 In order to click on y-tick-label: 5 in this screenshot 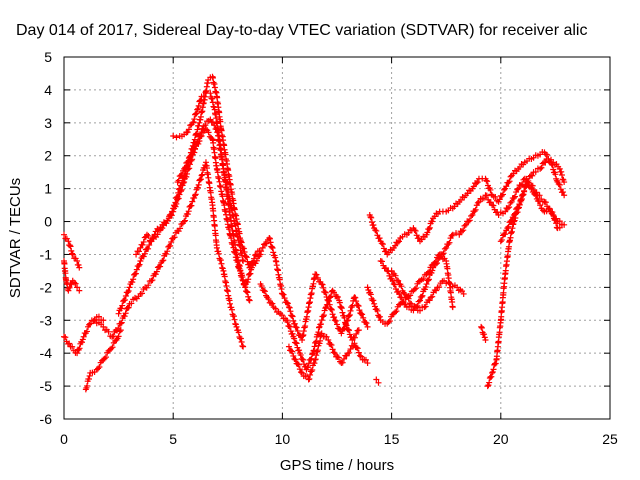, I will do `click(48, 57)`.